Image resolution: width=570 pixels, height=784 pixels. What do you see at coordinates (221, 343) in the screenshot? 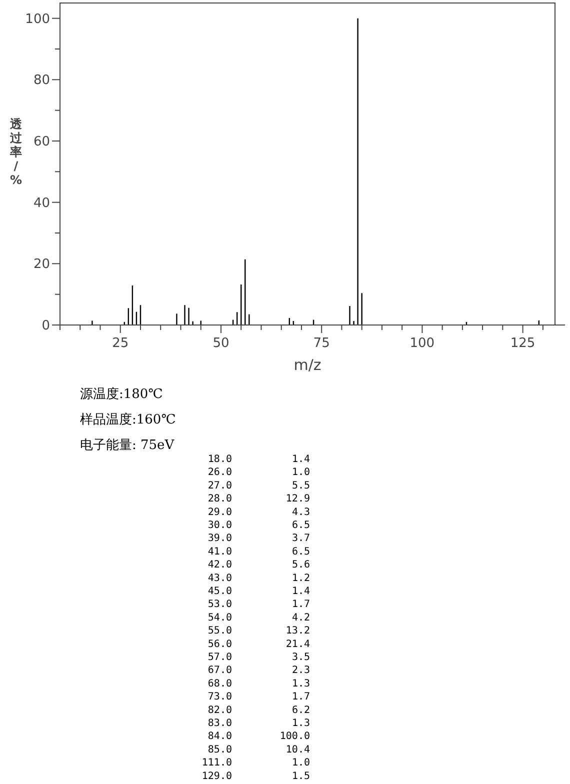
I see `x-tick-label: 50` at bounding box center [221, 343].